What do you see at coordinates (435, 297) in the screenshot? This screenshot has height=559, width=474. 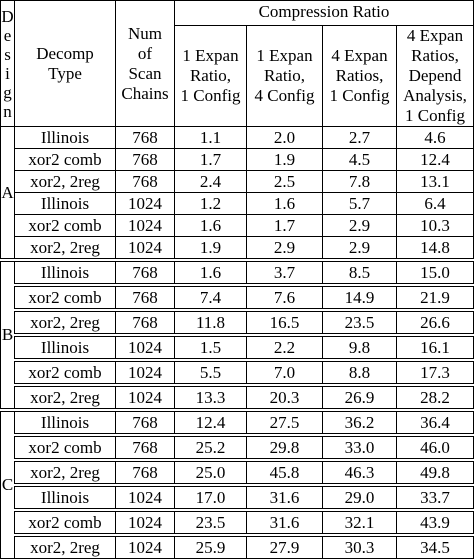 I see `ratio-value-cell: 21.9` at bounding box center [435, 297].